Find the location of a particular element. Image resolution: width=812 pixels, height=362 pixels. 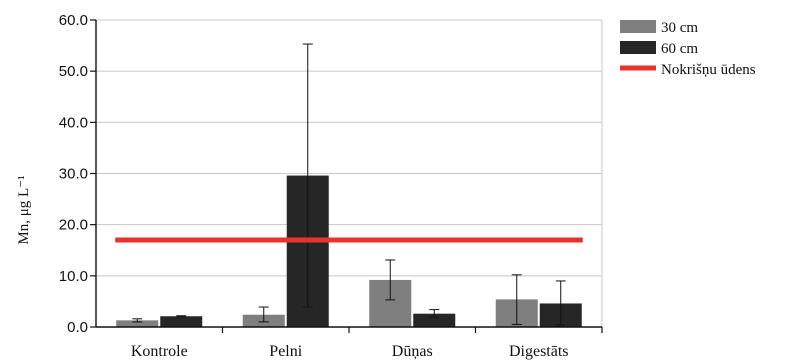

y-axis-title: Mn, μg L⁻¹ is located at coordinates (24, 209).